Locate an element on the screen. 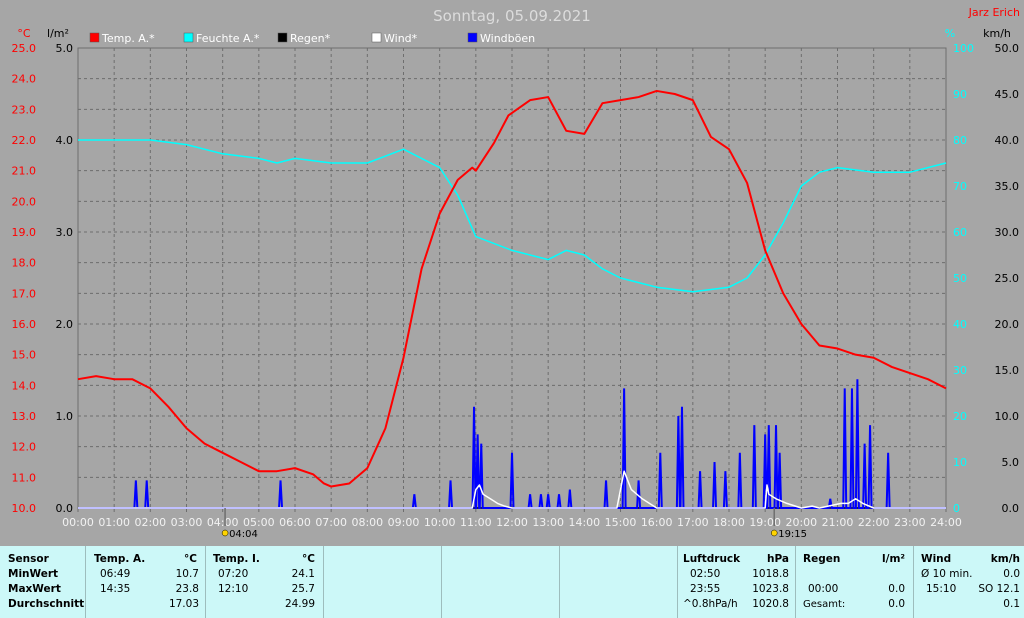 The image size is (1024, 618). pressure-header: Luftdruck is located at coordinates (712, 559).